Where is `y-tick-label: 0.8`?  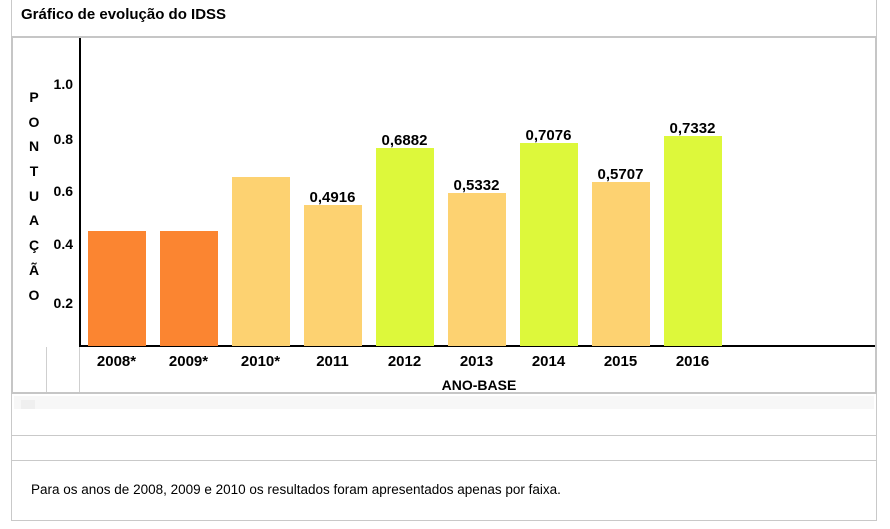 y-tick-label: 0.8 is located at coordinates (63, 139).